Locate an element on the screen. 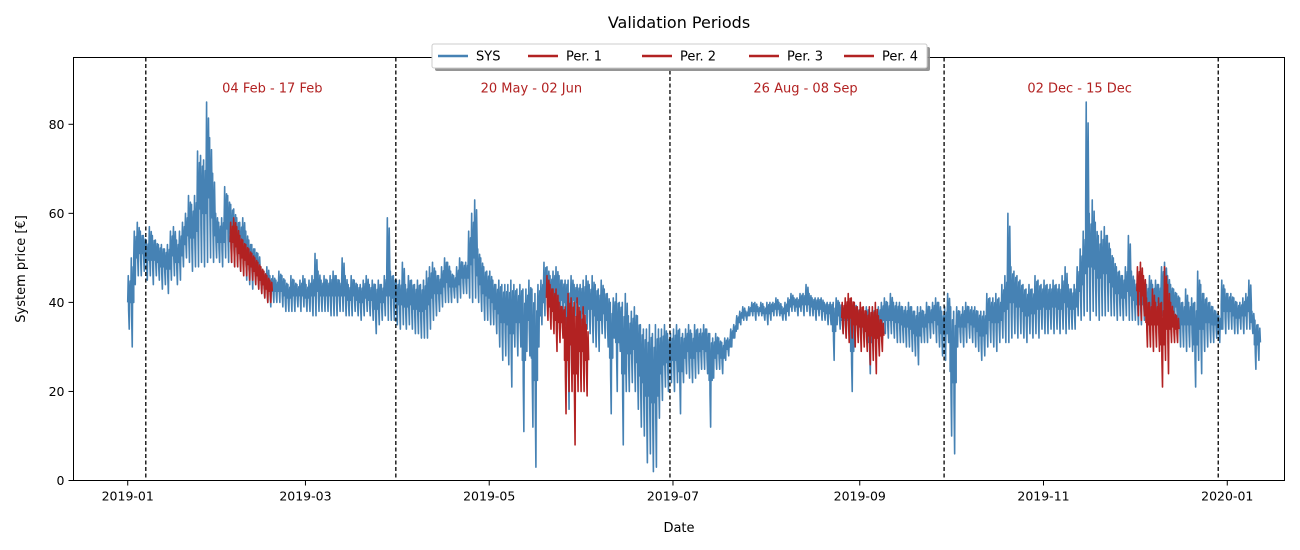 This screenshot has height=550, width=1300. y-tick-label: 0 is located at coordinates (61, 480).